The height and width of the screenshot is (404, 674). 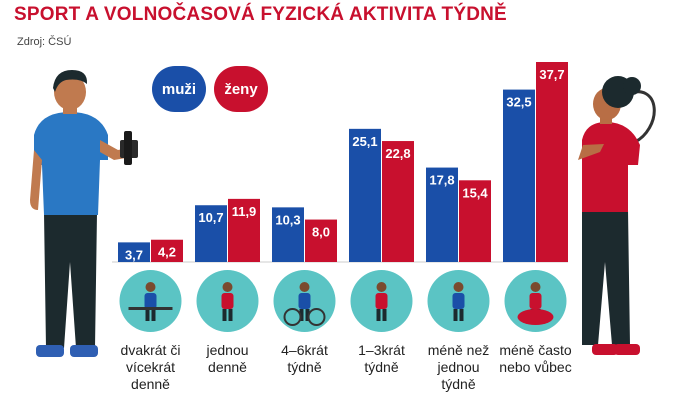 I want to click on running-icon, so click(x=381, y=301).